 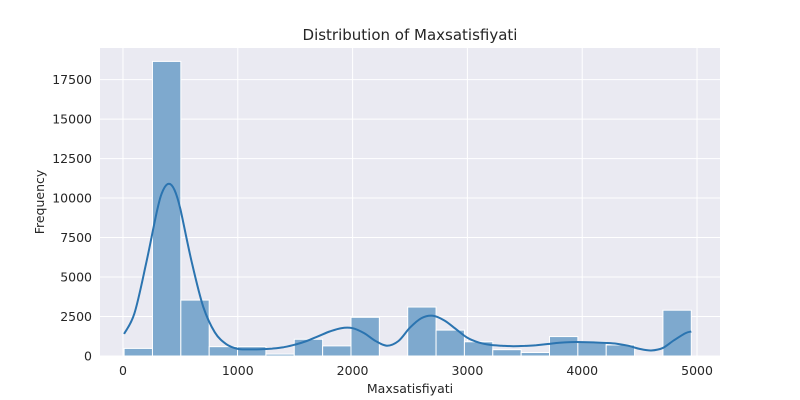 What do you see at coordinates (416, 370) in the screenshot?
I see `x-axis-ticks: 0 1000 2000 3000 4000 5000` at bounding box center [416, 370].